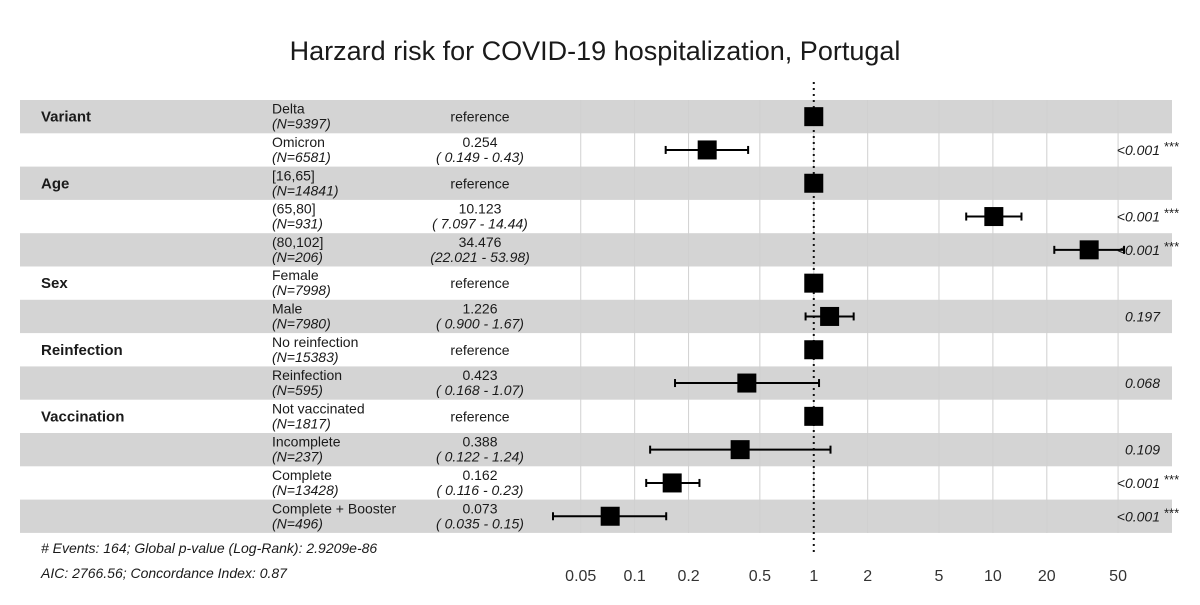 The width and height of the screenshot is (1200, 605). Describe the element at coordinates (480, 257) in the screenshot. I see `ci-label: (22.021 - 53.98)` at that location.